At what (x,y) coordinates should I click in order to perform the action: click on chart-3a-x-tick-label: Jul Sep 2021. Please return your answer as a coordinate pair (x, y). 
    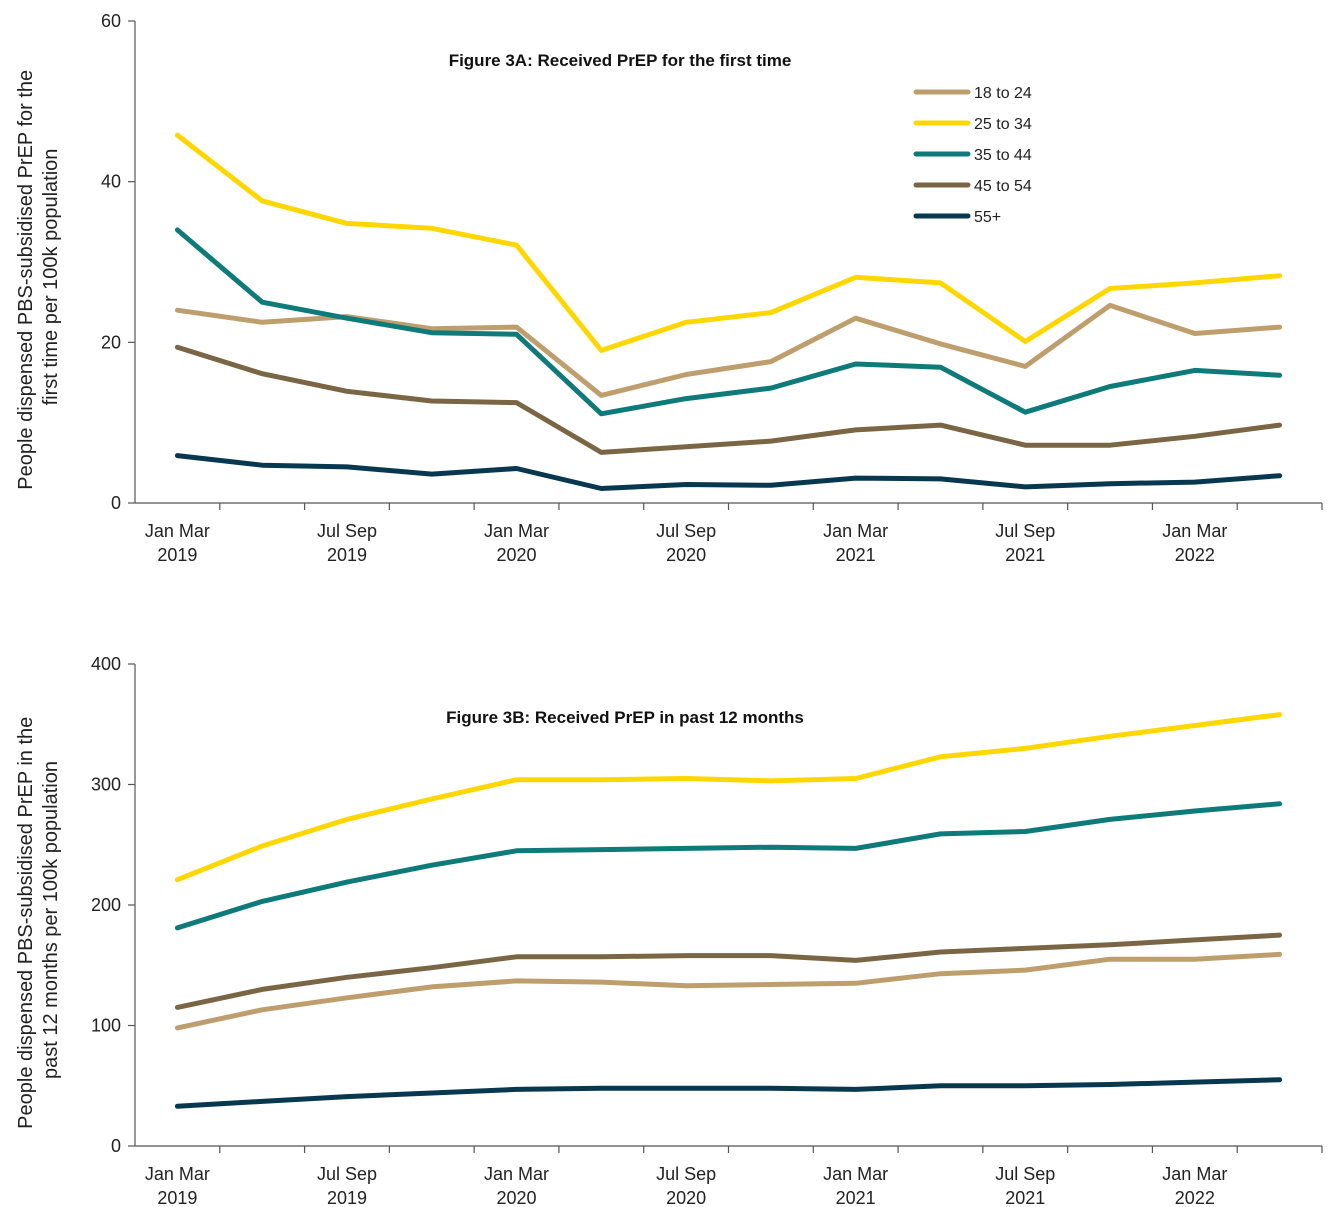
    Looking at the image, I should click on (1025, 543).